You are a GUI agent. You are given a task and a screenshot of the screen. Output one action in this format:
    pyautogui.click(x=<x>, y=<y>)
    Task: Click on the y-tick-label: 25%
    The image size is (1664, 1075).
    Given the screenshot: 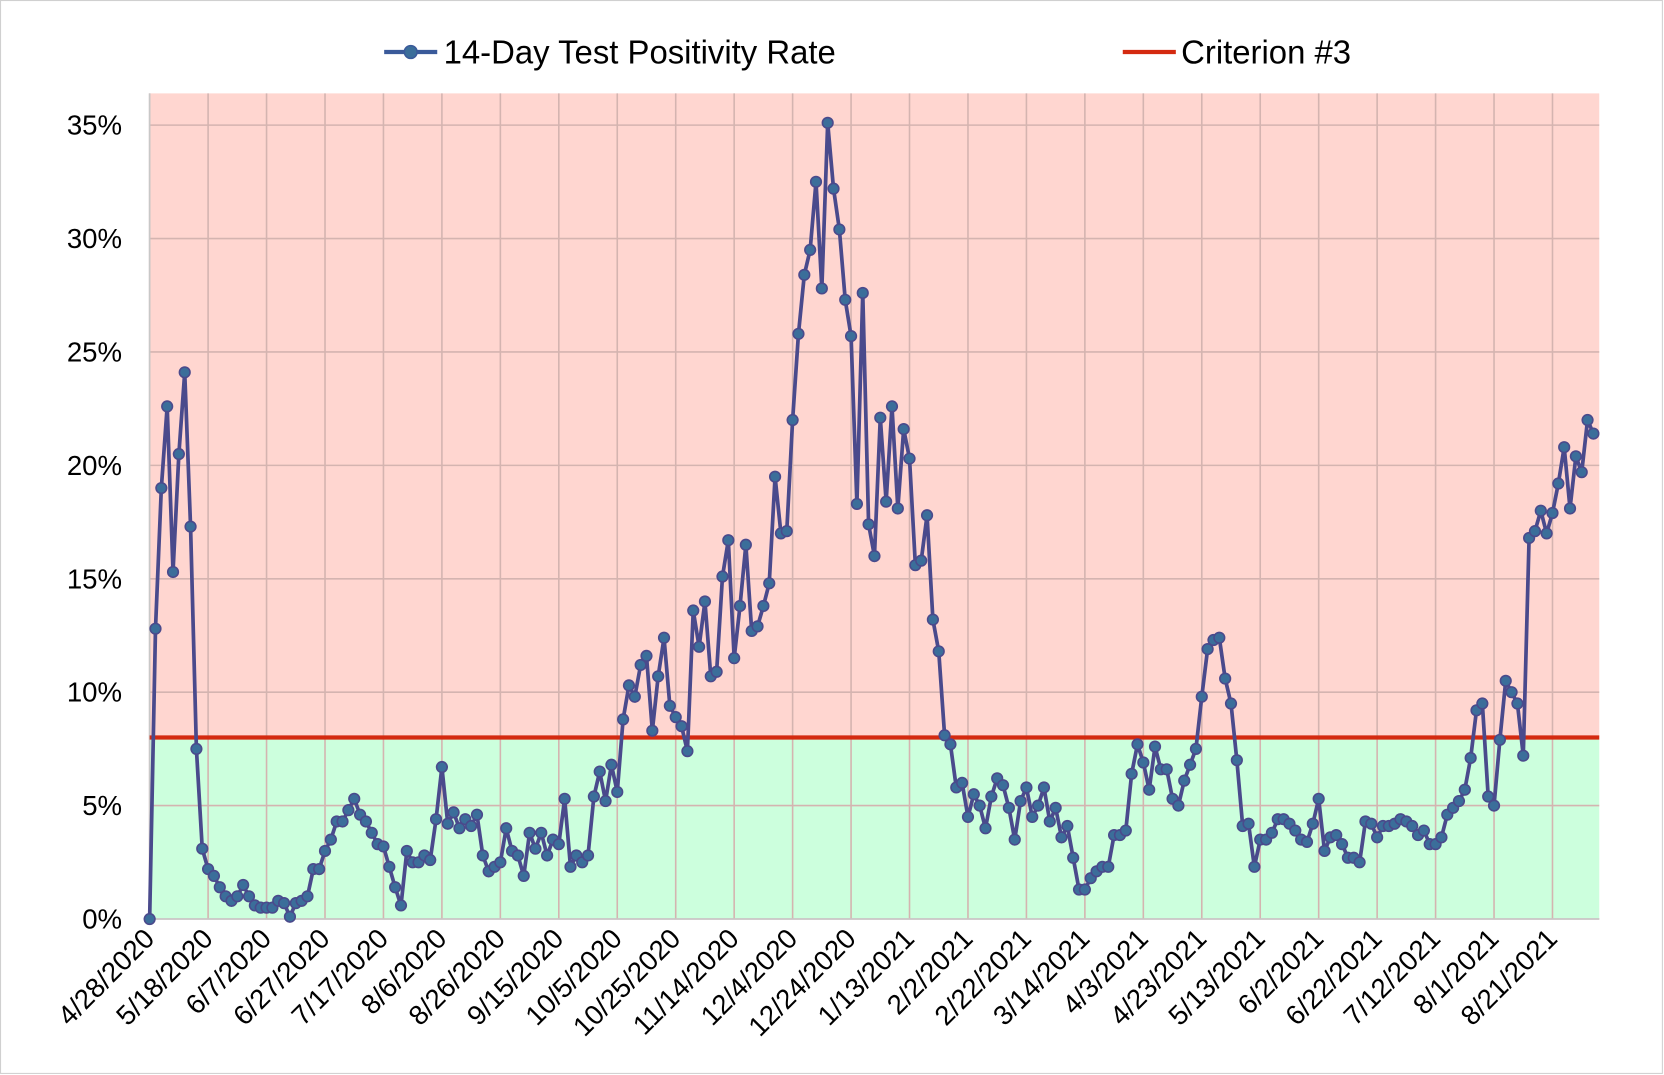 What is the action you would take?
    pyautogui.click(x=94, y=352)
    